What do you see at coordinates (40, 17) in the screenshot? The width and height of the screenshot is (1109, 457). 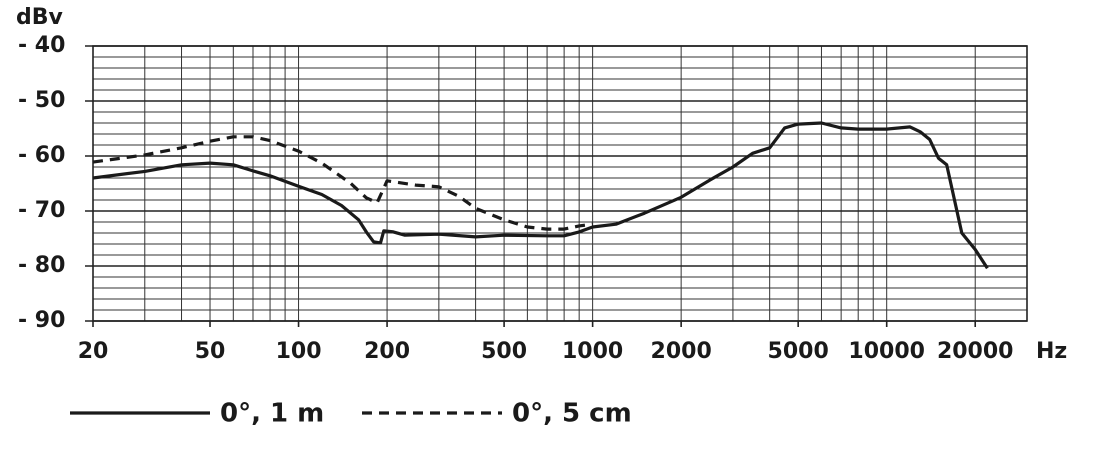 I see `y-axis-label: dBv` at bounding box center [40, 17].